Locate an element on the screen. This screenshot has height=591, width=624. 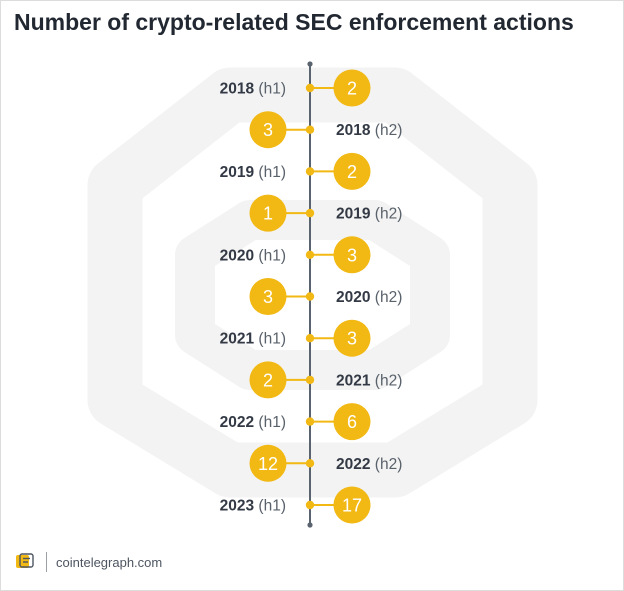
period-label: 2020 (h2) is located at coordinates (369, 297).